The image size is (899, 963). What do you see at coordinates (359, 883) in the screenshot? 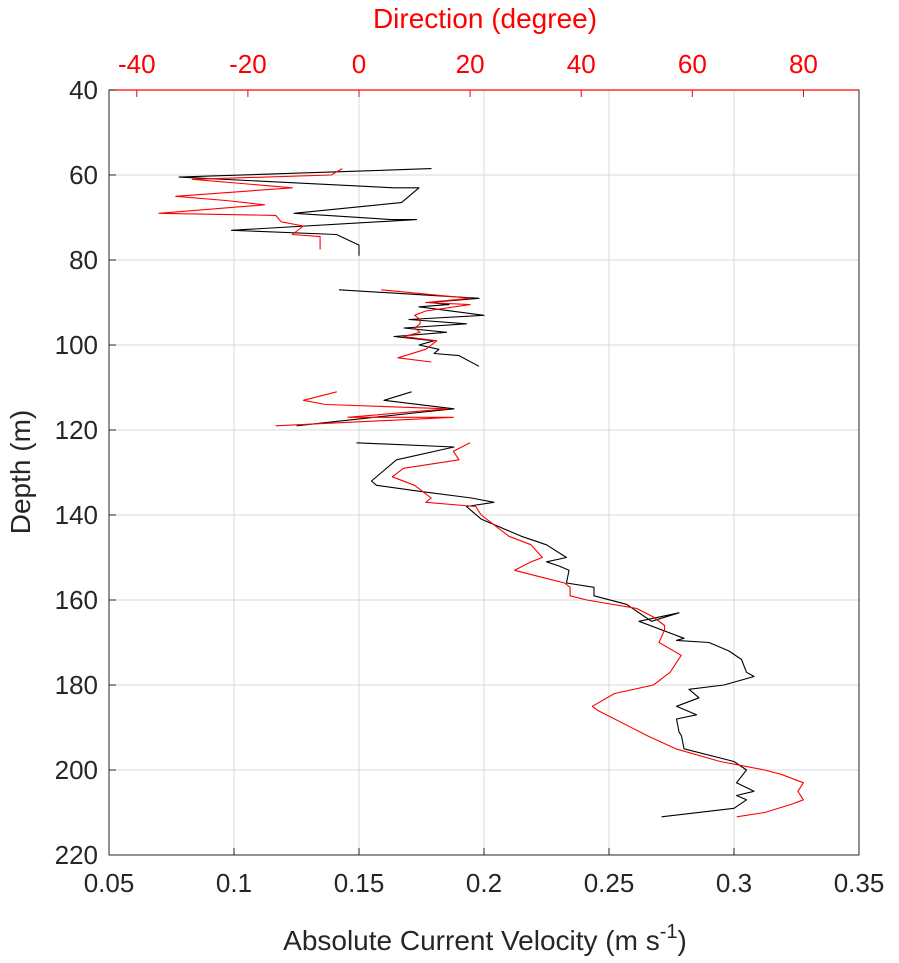
I see `x-tick-label: 0.15` at bounding box center [359, 883].